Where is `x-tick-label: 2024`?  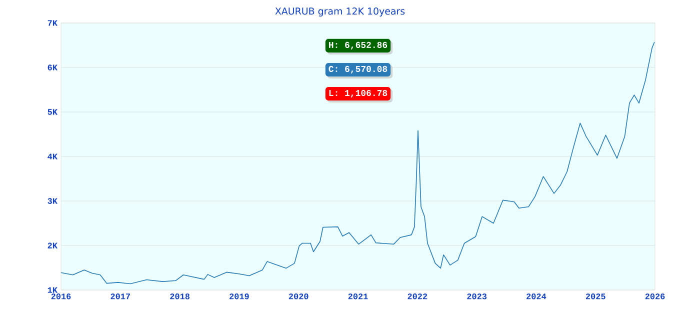 x-tick-label: 2024 is located at coordinates (536, 297).